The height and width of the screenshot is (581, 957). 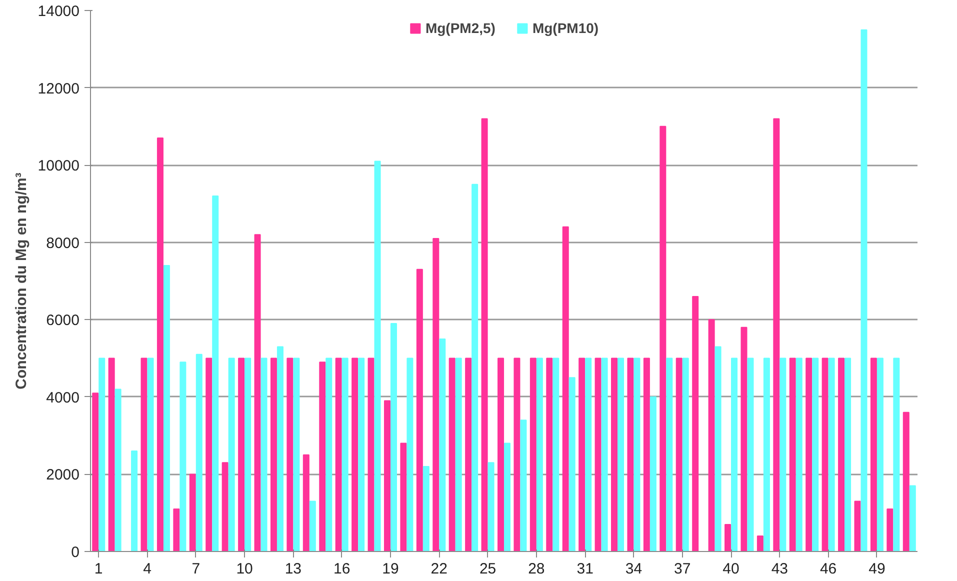 I want to click on x-tick-label: 19, so click(x=390, y=569).